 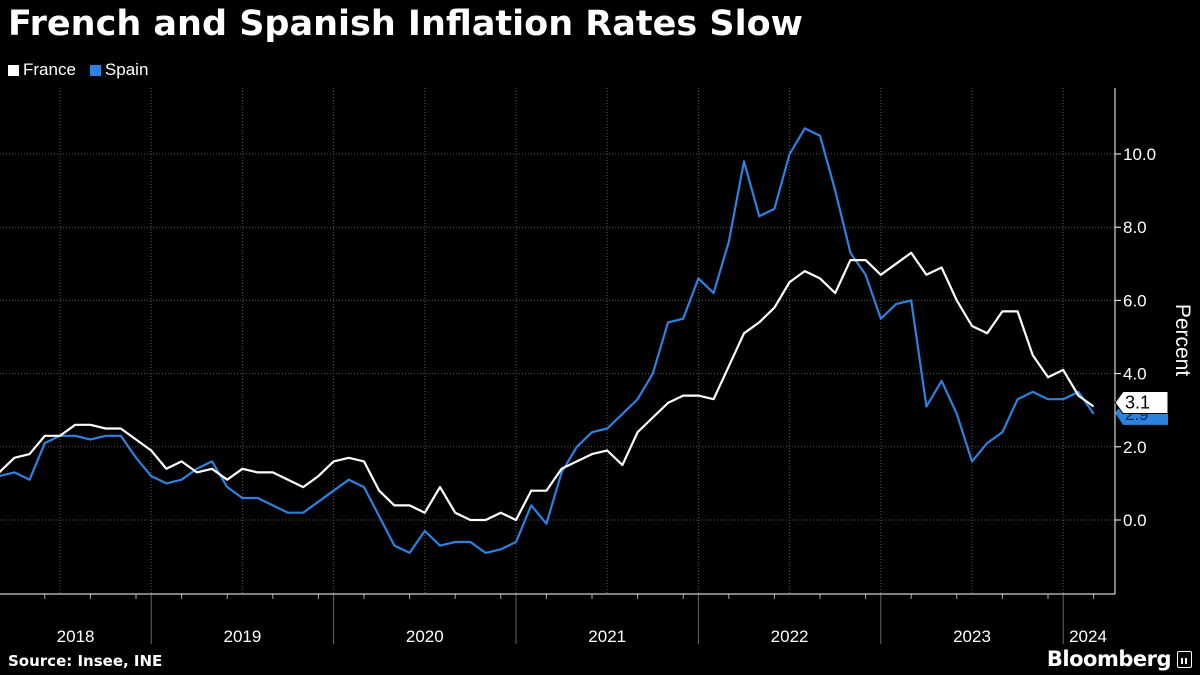 What do you see at coordinates (1135, 447) in the screenshot?
I see `y-tick-label: 2.0` at bounding box center [1135, 447].